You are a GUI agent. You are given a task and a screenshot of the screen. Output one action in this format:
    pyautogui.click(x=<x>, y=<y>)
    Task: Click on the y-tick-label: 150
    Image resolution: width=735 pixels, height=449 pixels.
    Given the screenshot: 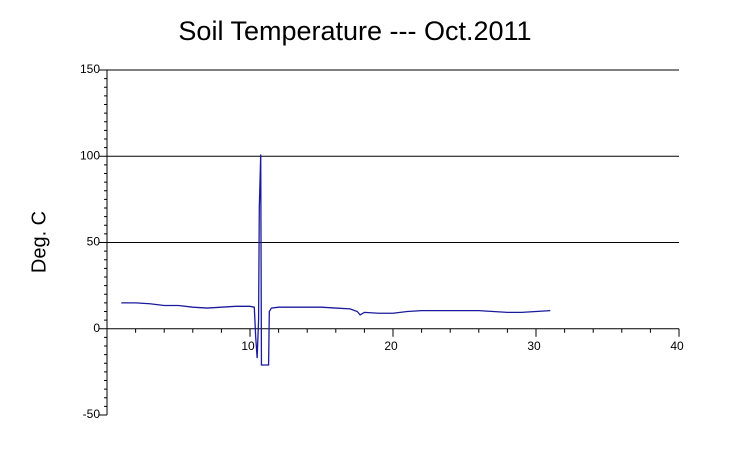 What is the action you would take?
    pyautogui.click(x=90, y=69)
    